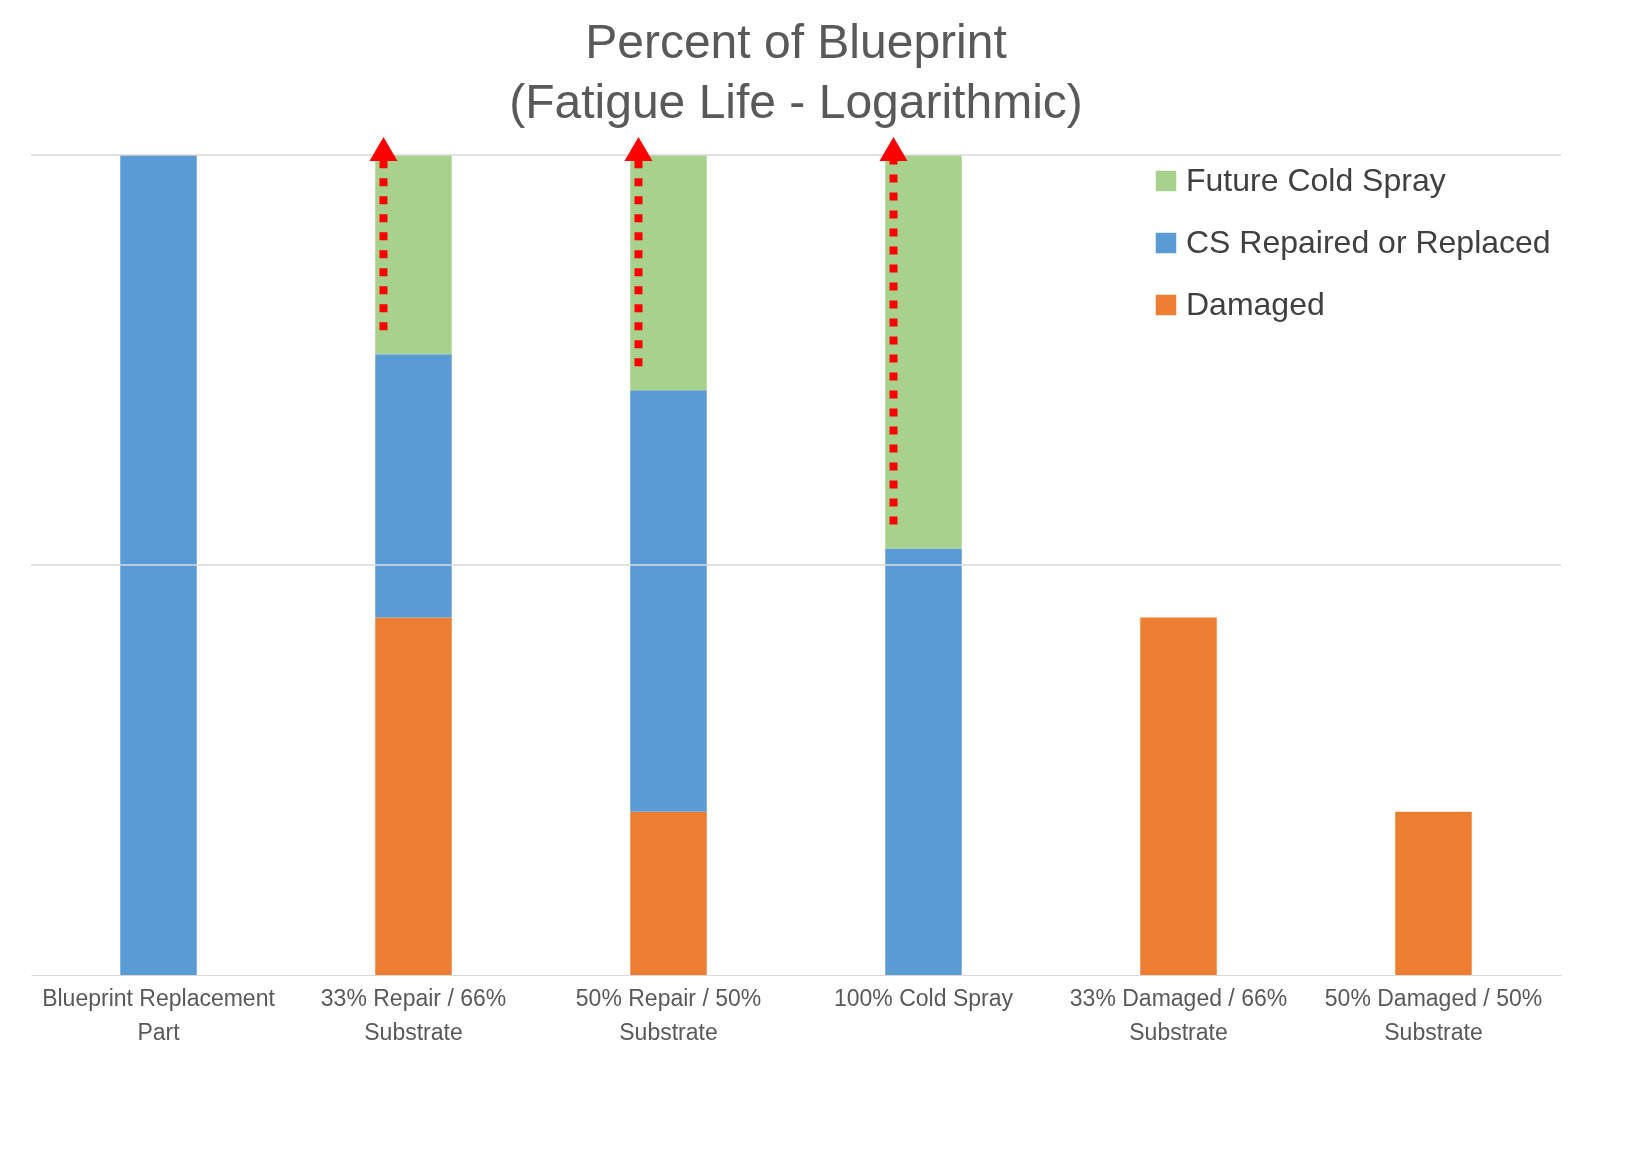 This screenshot has height=1157, width=1626. What do you see at coordinates (413, 1014) in the screenshot?
I see `x-tick-label: 33% Repair / 66% Substrate` at bounding box center [413, 1014].